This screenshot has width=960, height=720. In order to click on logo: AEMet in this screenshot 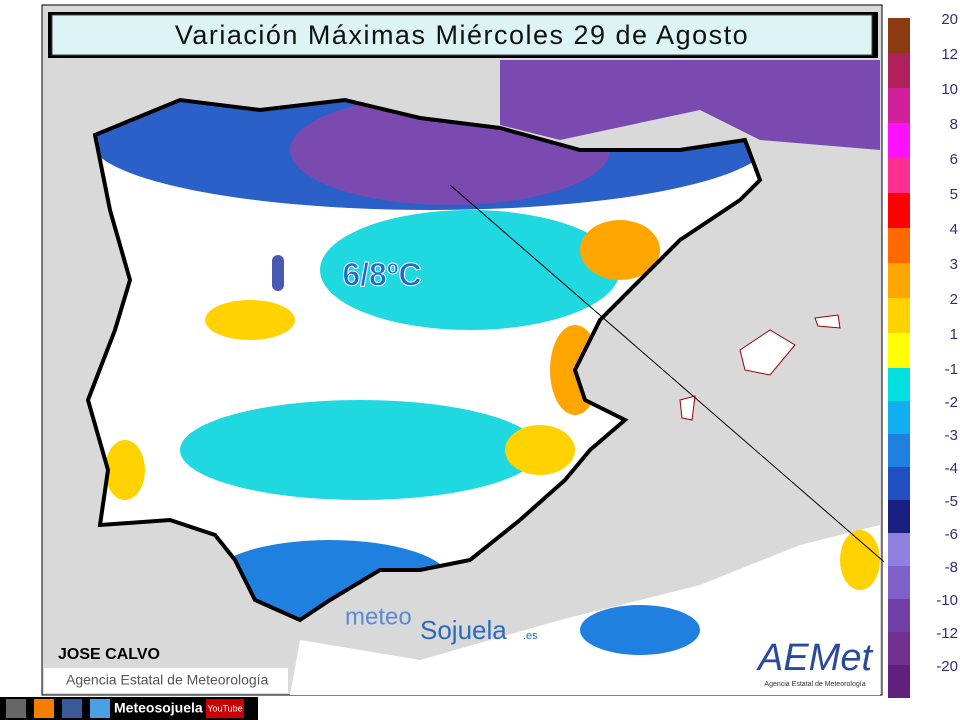, I will do `click(814, 658)`.